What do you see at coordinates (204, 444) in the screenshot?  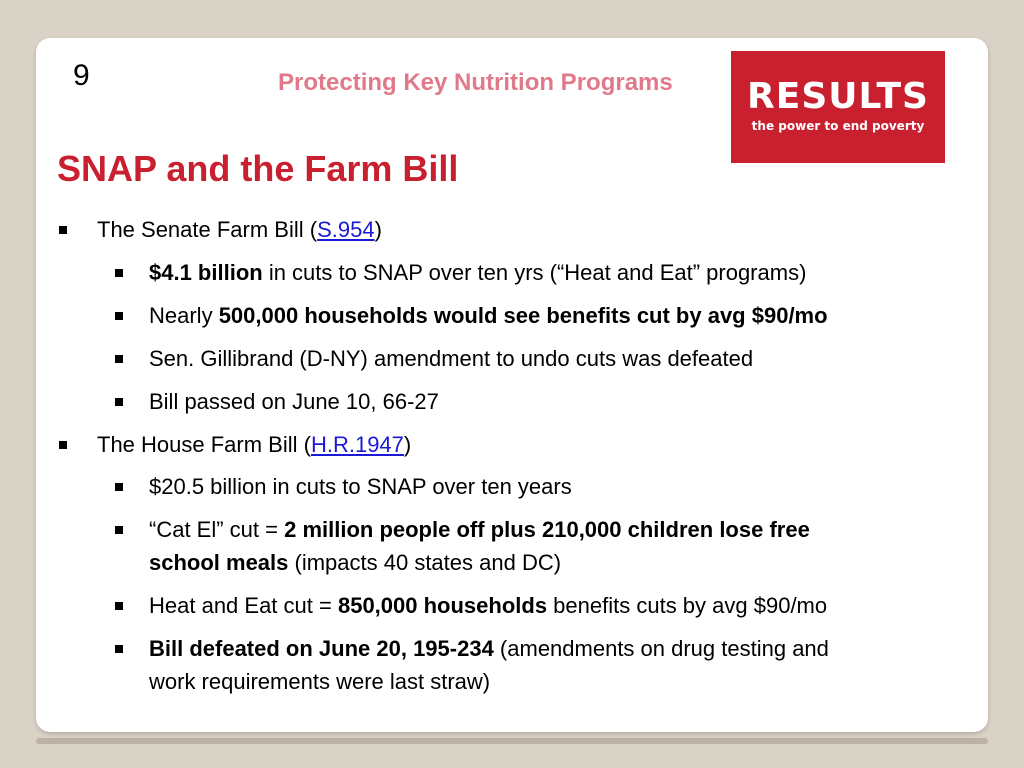 I see `bullet-prefix: The House Farm Bill (` at bounding box center [204, 444].